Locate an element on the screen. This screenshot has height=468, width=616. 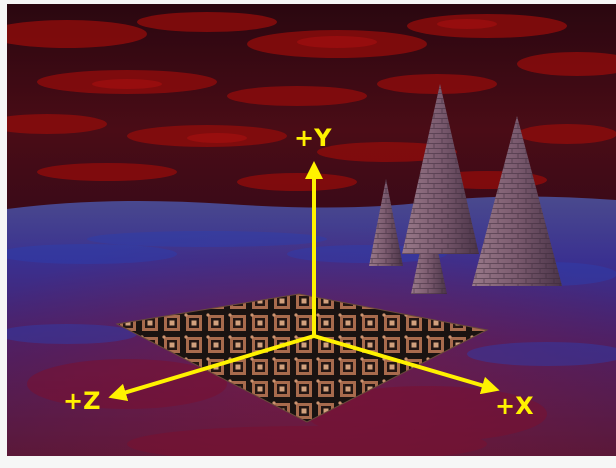
x-axis-label: +X is located at coordinates (514, 406).